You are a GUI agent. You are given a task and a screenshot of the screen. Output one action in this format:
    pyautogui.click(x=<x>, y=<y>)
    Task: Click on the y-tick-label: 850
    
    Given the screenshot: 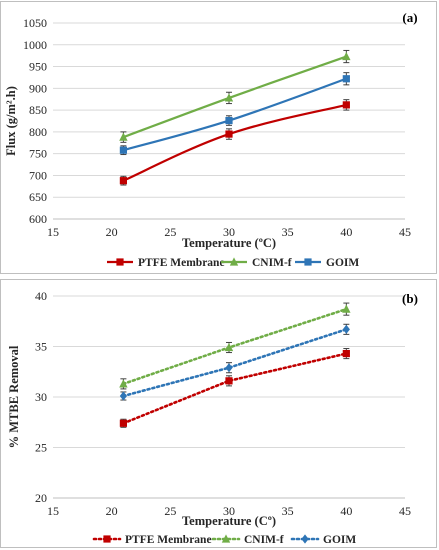 What is the action you would take?
    pyautogui.click(x=38, y=110)
    